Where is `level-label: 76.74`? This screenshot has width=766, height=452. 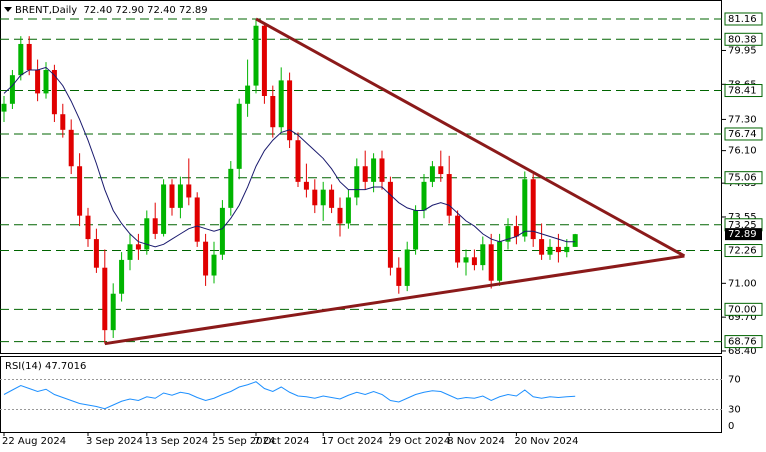 level-label: 76.74 is located at coordinates (742, 134).